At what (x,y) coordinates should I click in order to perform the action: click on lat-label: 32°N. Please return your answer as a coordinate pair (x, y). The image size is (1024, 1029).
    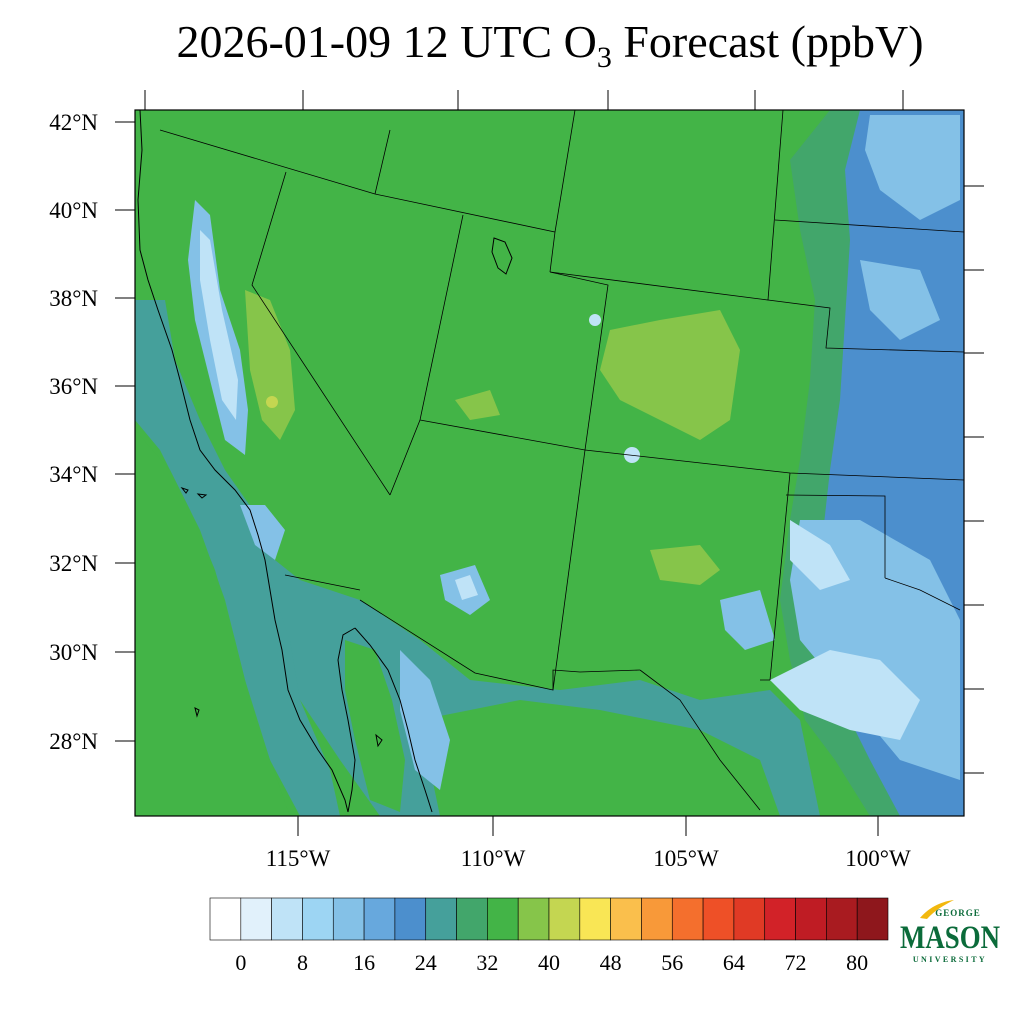
    Looking at the image, I should click on (73, 563).